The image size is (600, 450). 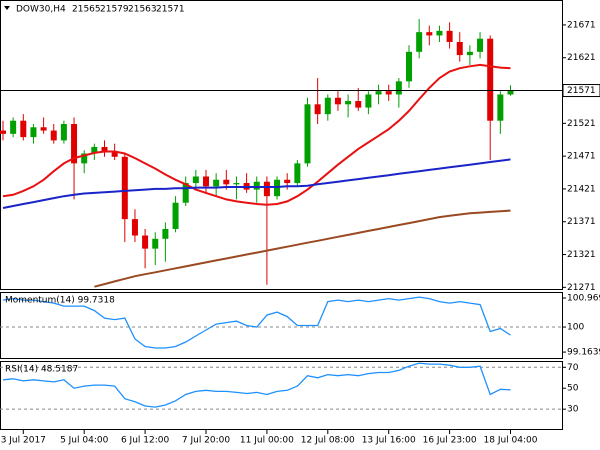 I want to click on y-tick-label: 30, so click(x=573, y=410).